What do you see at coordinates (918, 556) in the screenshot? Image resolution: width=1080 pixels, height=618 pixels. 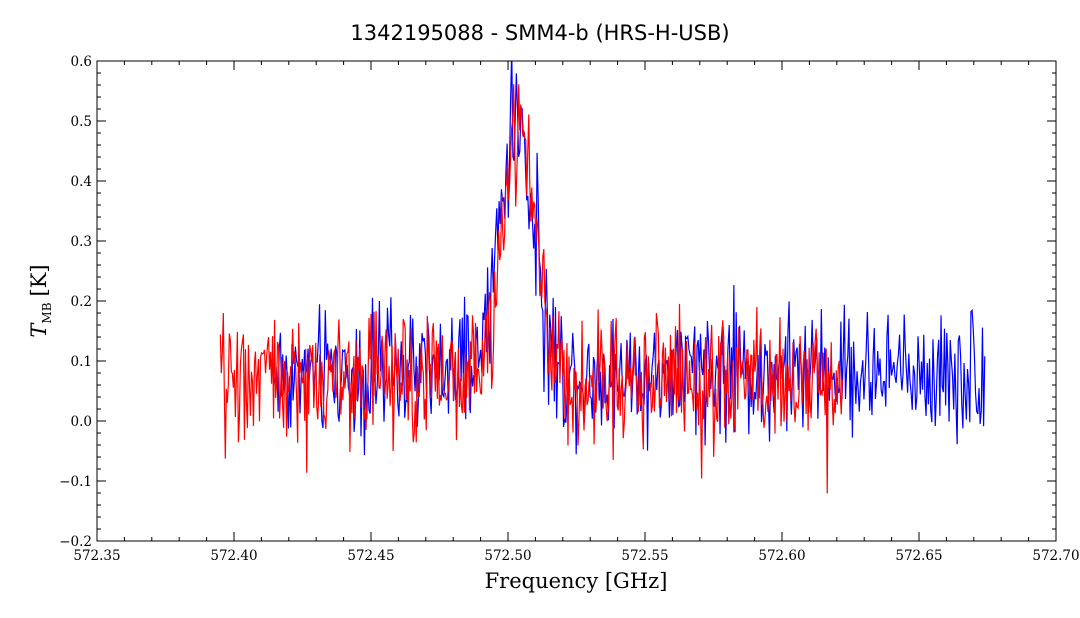 I see `x-tick-label: 572.65` at bounding box center [918, 556].